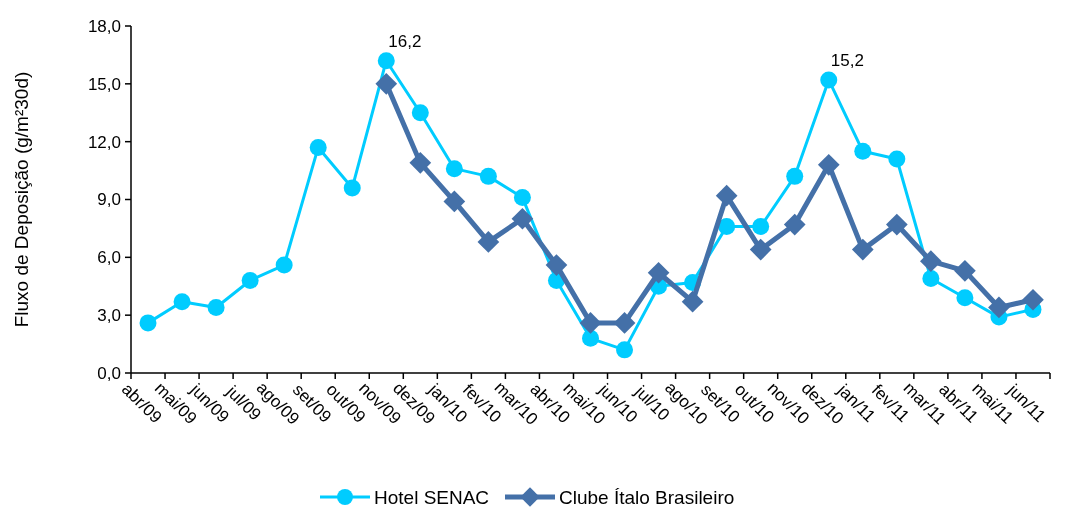 The image size is (1080, 511). What do you see at coordinates (104, 84) in the screenshot?
I see `y-tick-label: 15,0` at bounding box center [104, 84].